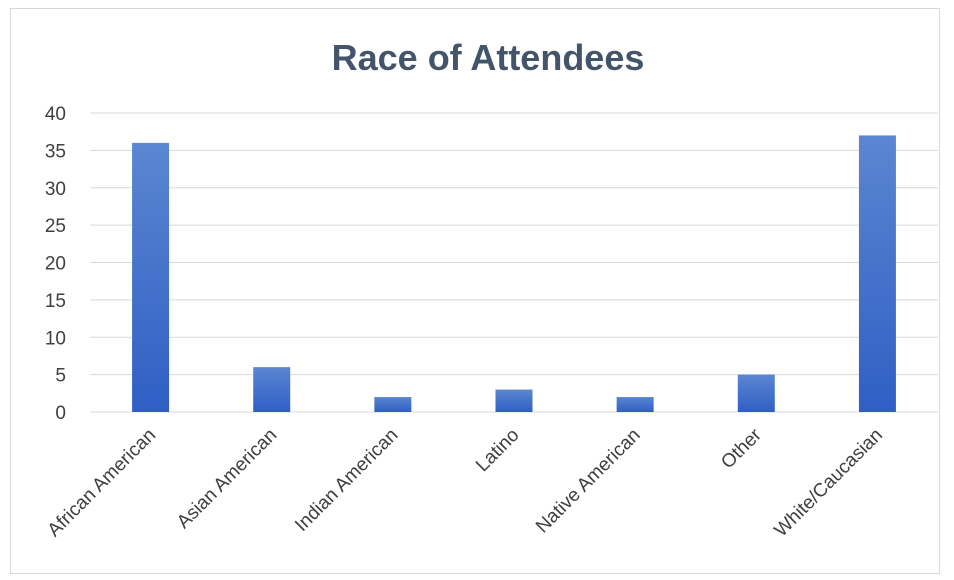 This screenshot has height=580, width=954. Describe the element at coordinates (102, 483) in the screenshot. I see `x-category-label-african-american: African American` at that location.